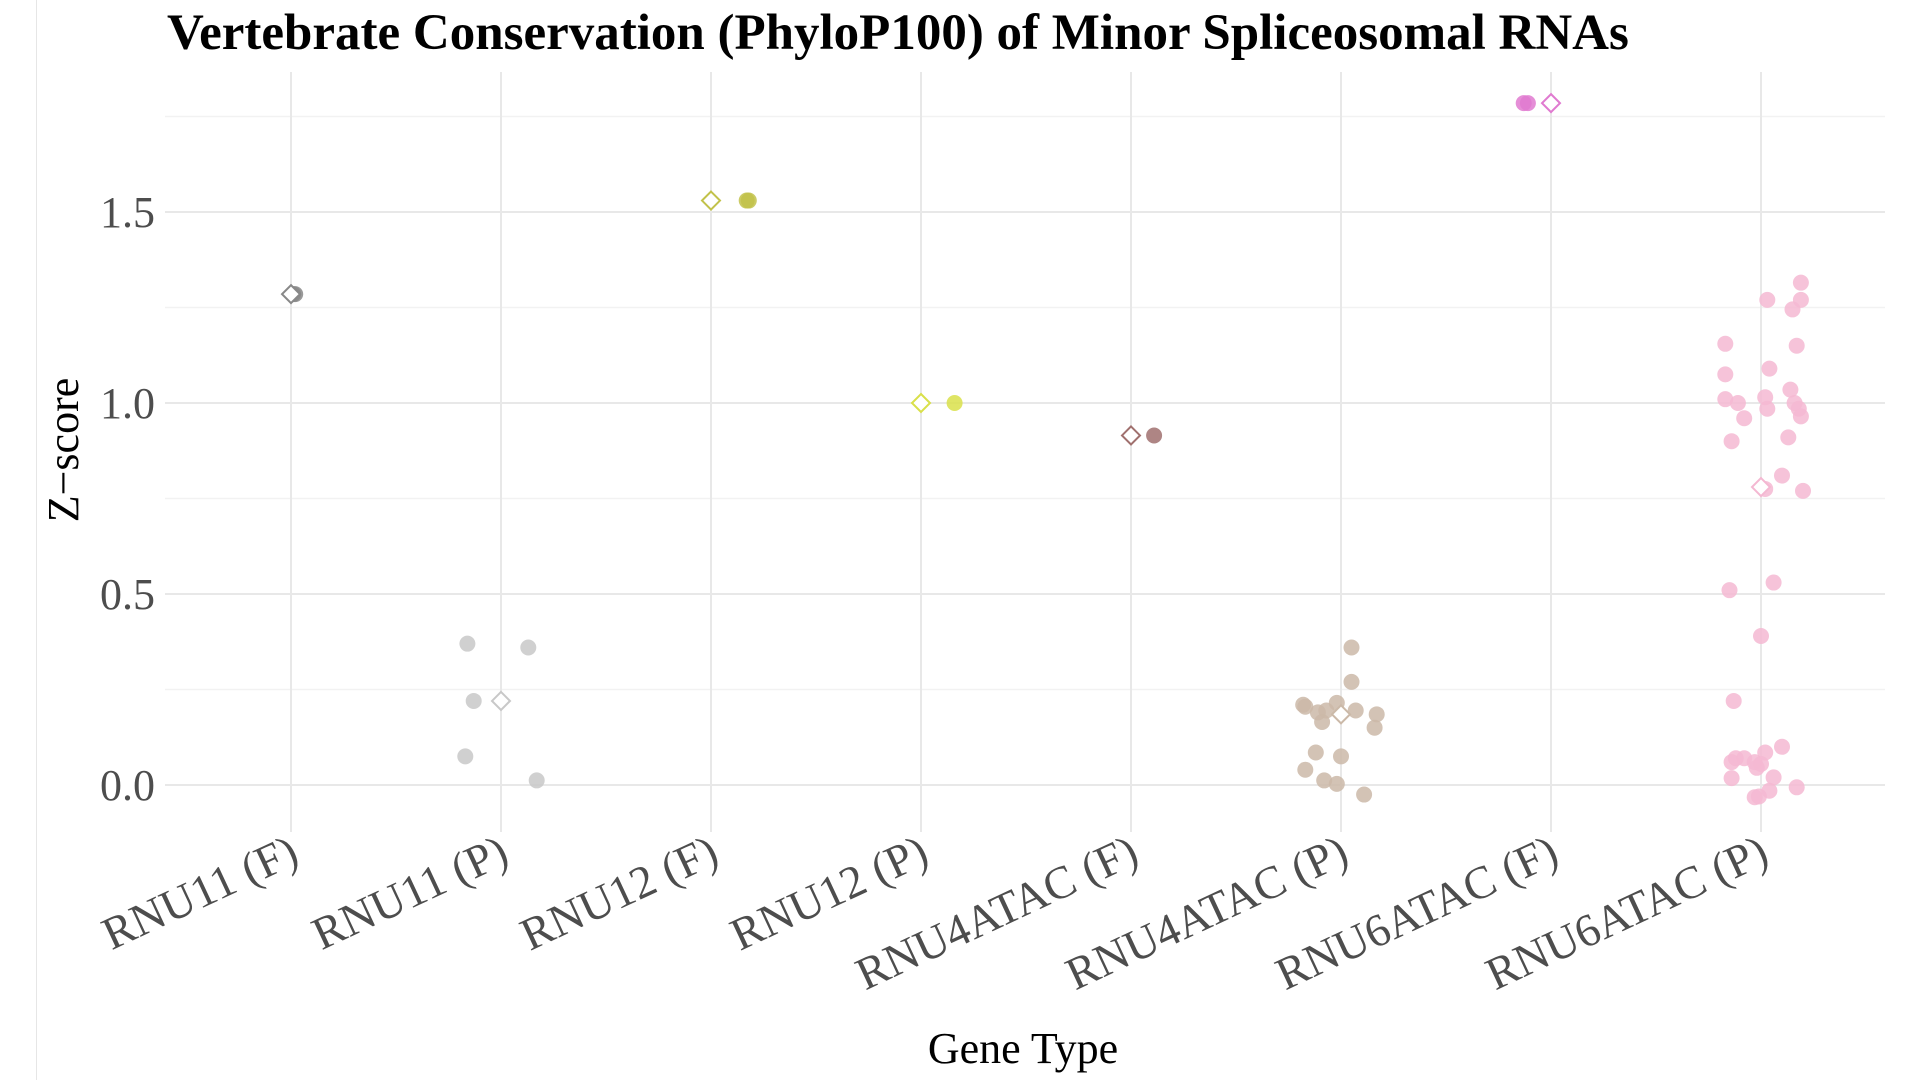  I want to click on left-frame-divider, so click(36, 540).